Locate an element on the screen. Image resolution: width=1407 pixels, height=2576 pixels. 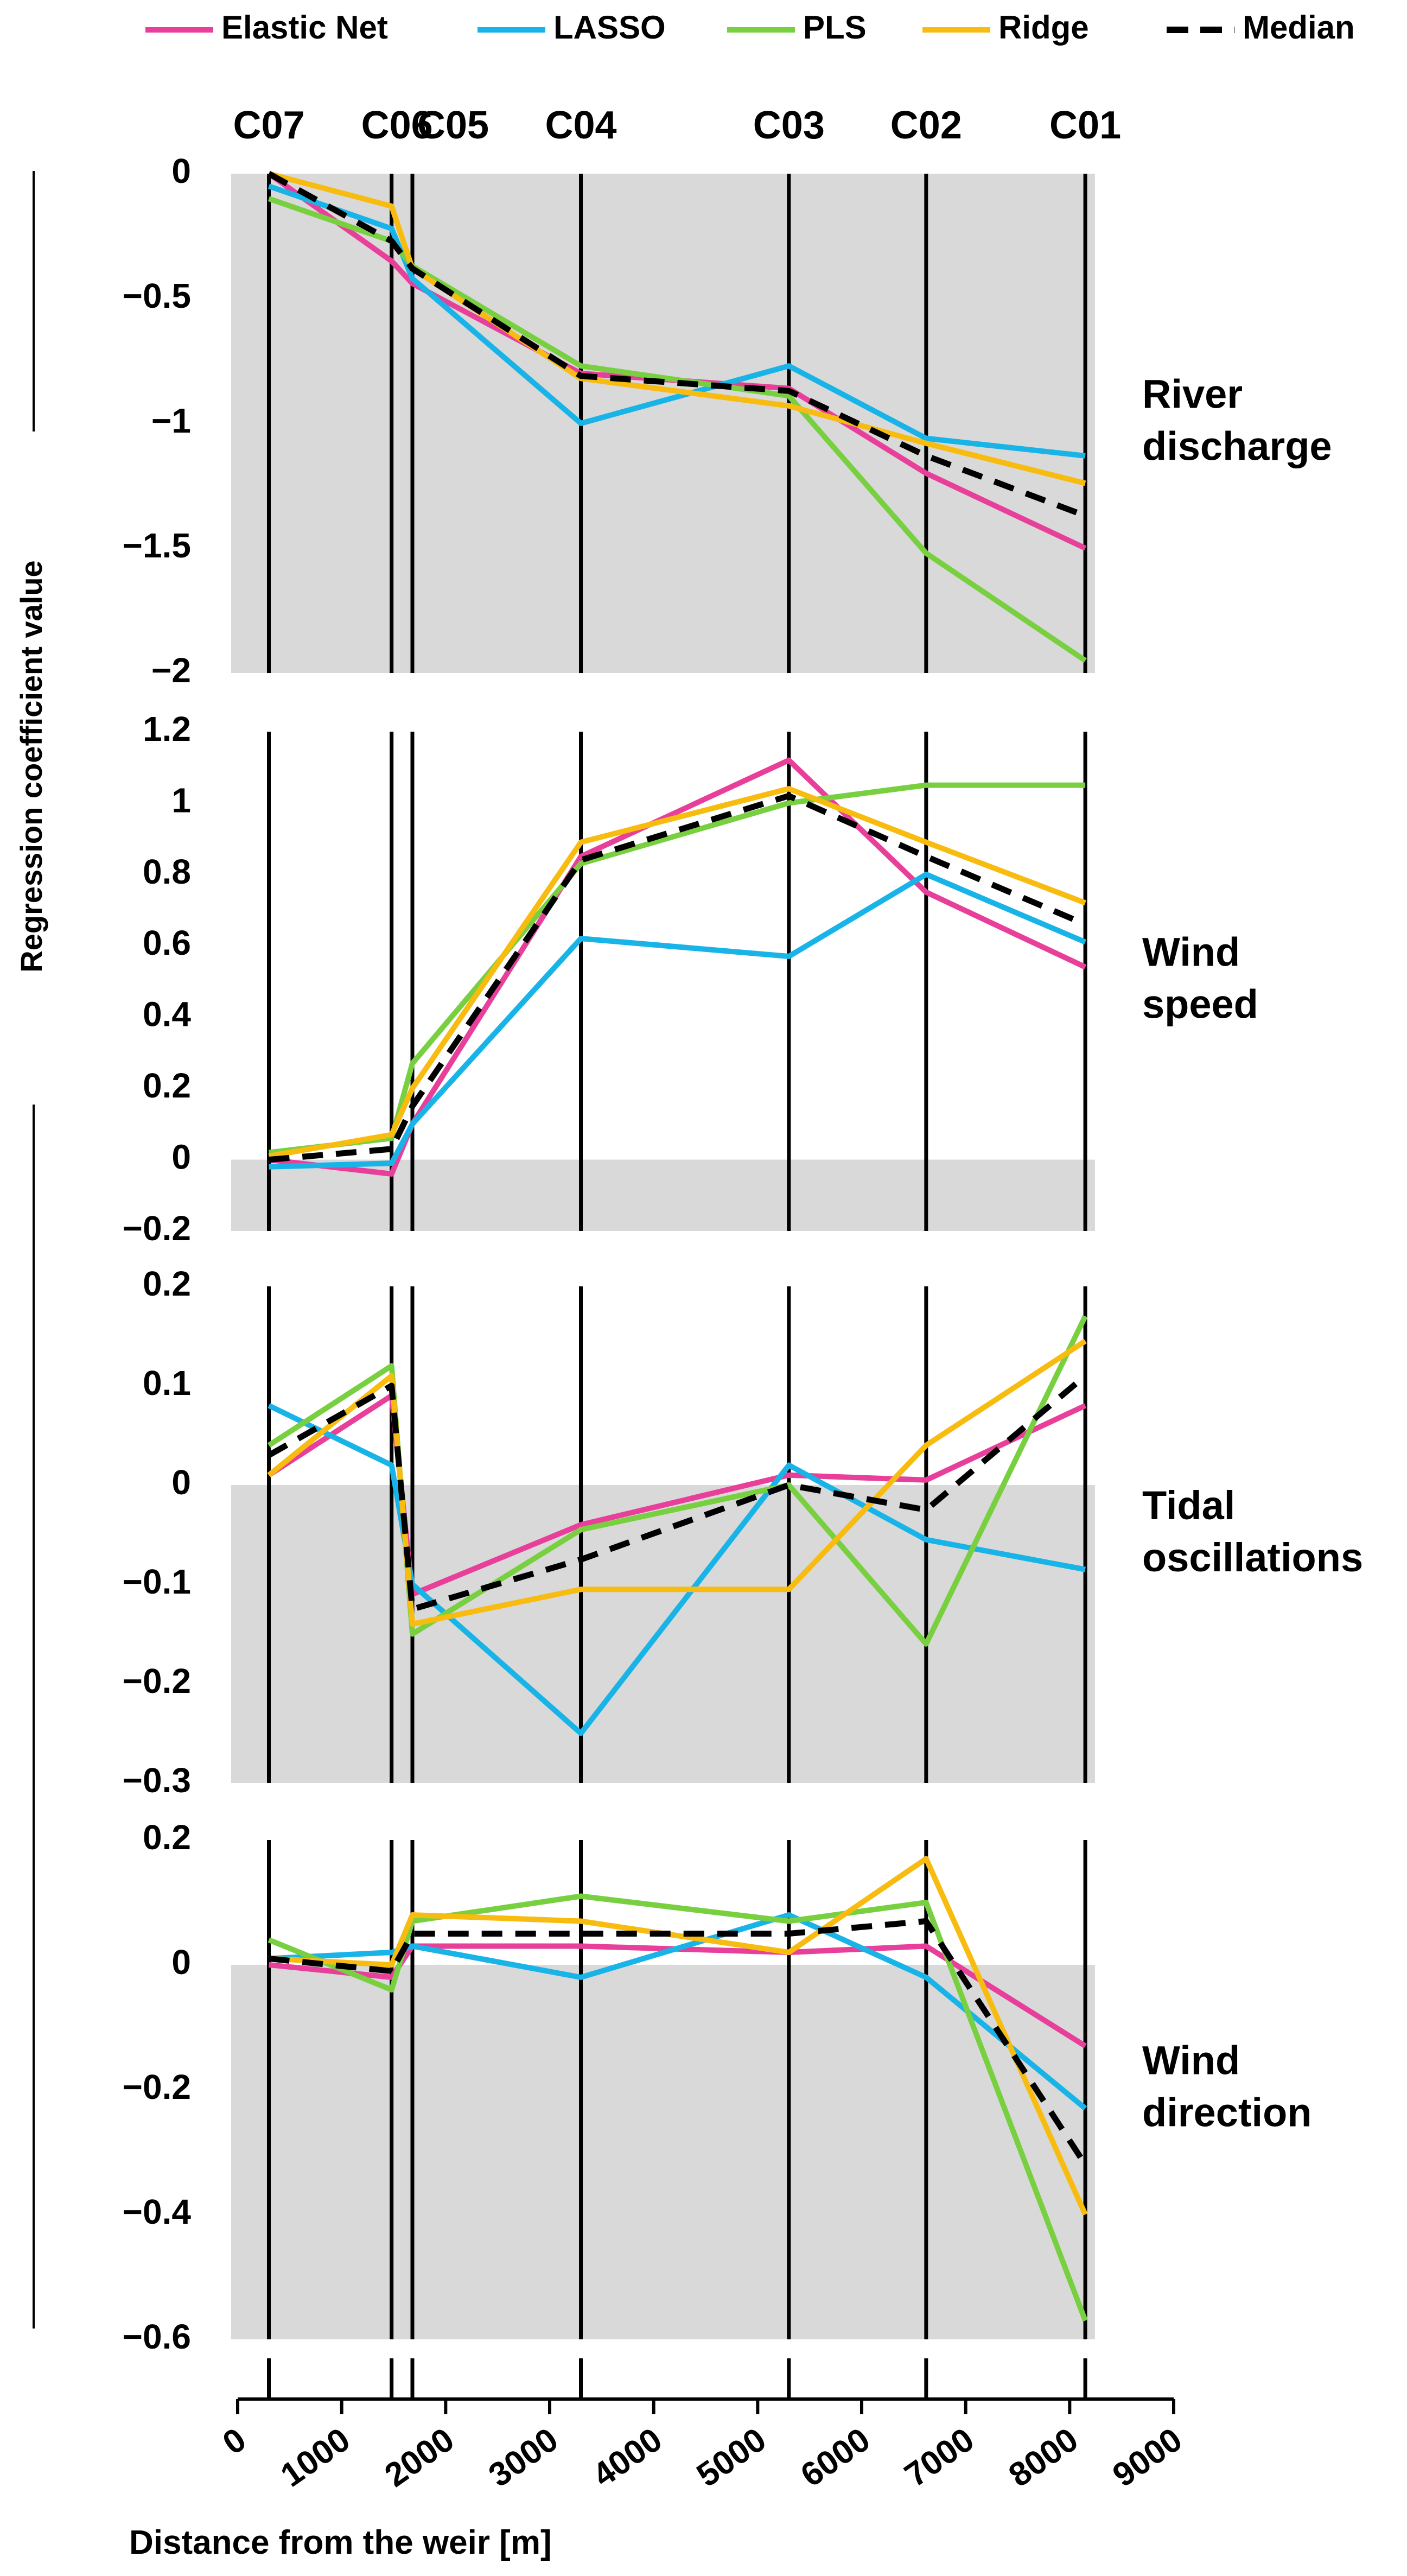
y-axis-title-group: Regression coefficient value is located at coordinates (31, 1250).